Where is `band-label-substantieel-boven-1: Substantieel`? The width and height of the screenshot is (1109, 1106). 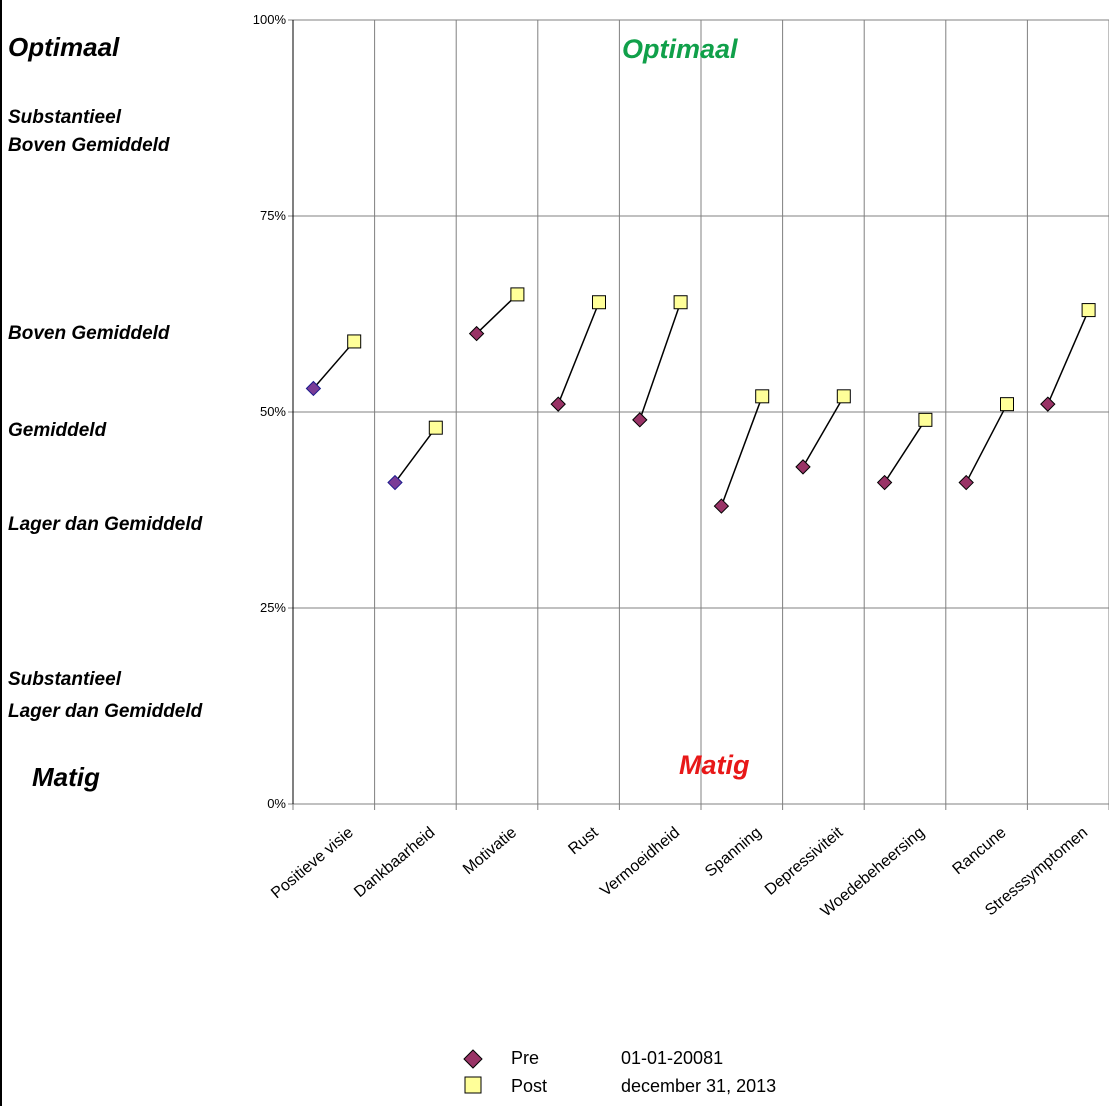 band-label-substantieel-boven-1: Substantieel is located at coordinates (64, 117).